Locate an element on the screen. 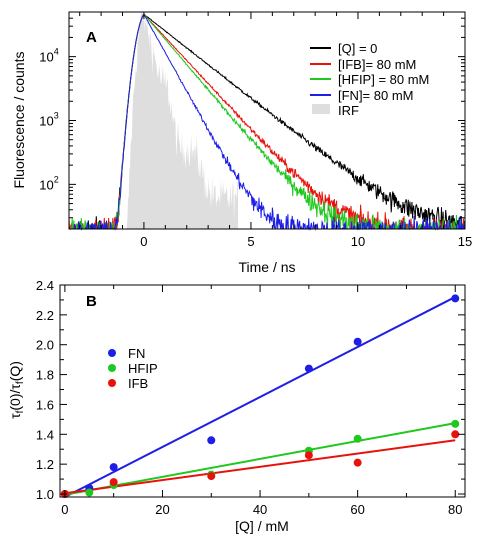 Image resolution: width=490 pixels, height=550 pixels. y-tick-label: 2.2 is located at coordinates (45, 315).